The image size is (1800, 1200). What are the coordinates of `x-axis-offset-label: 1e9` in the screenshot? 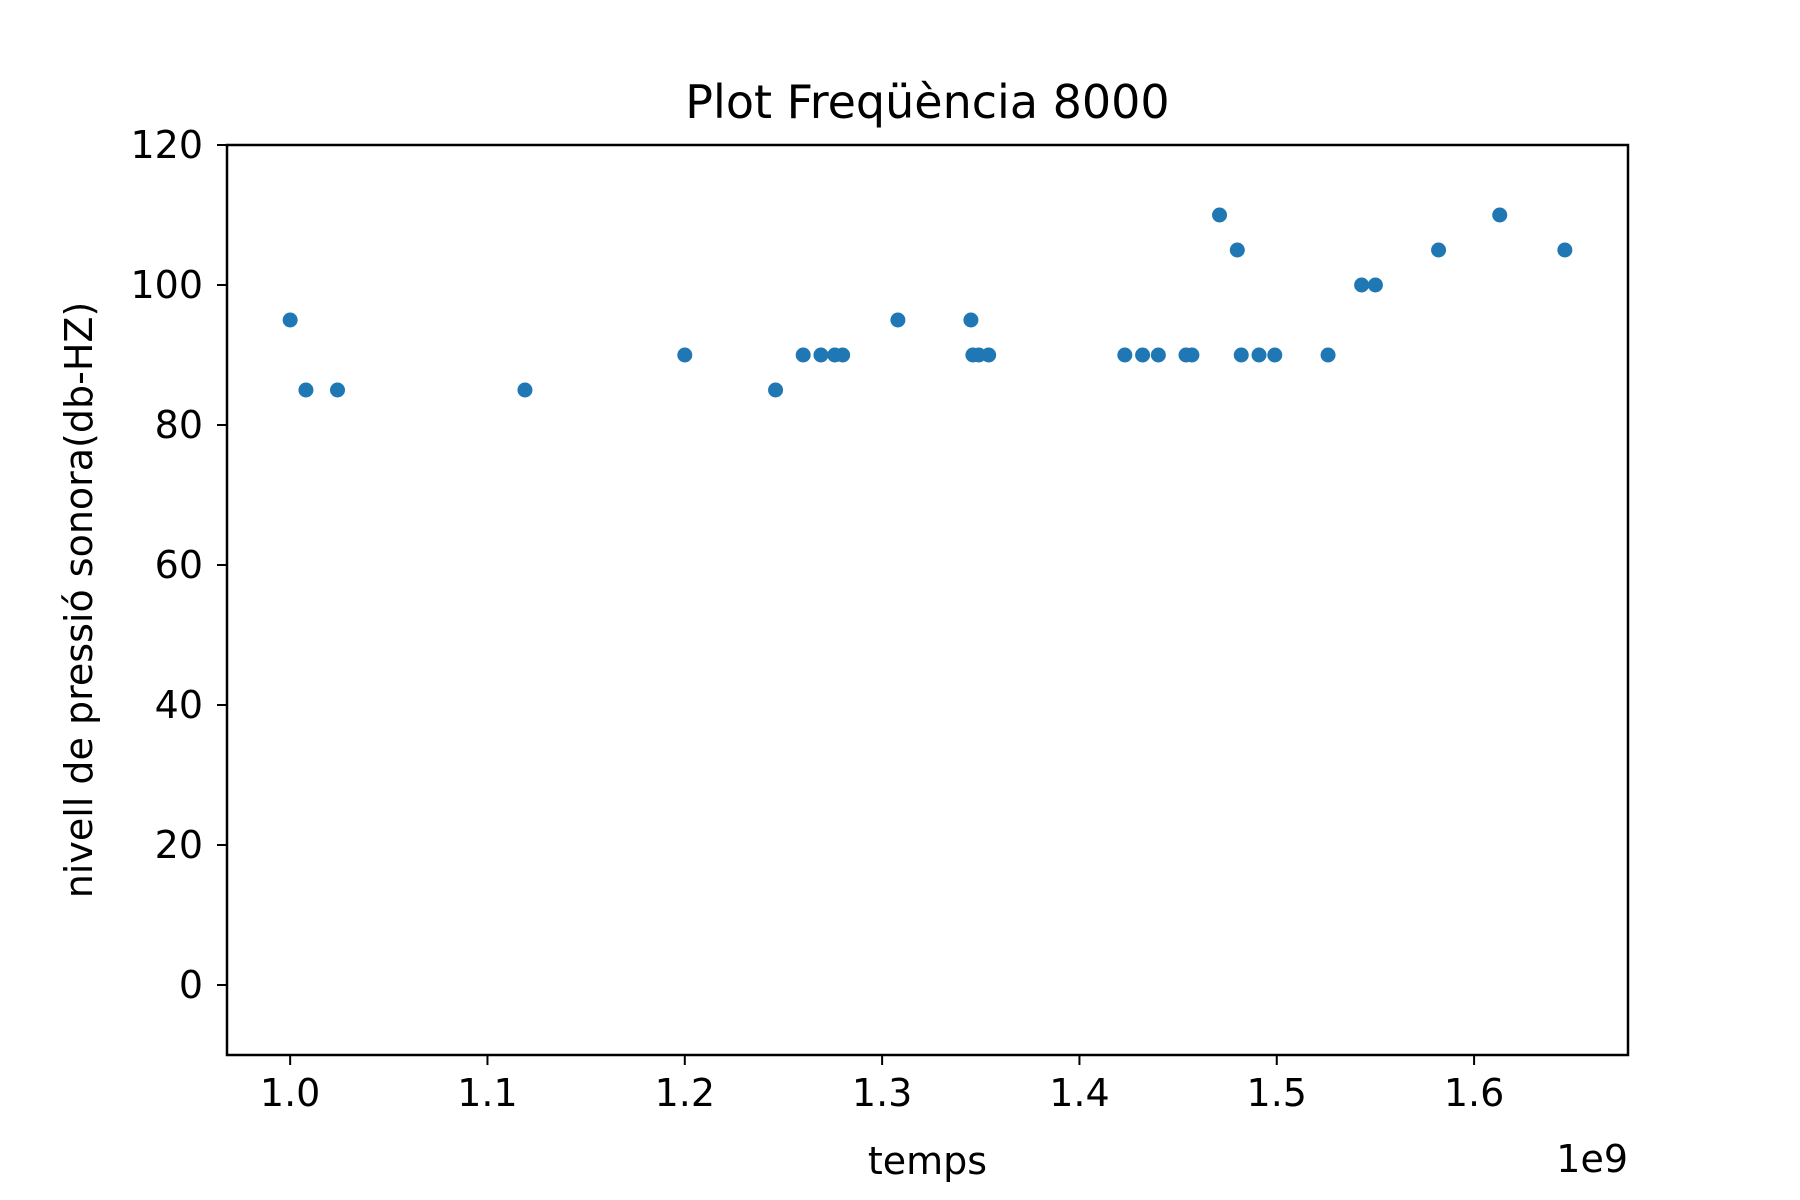 It's located at (1592, 1159).